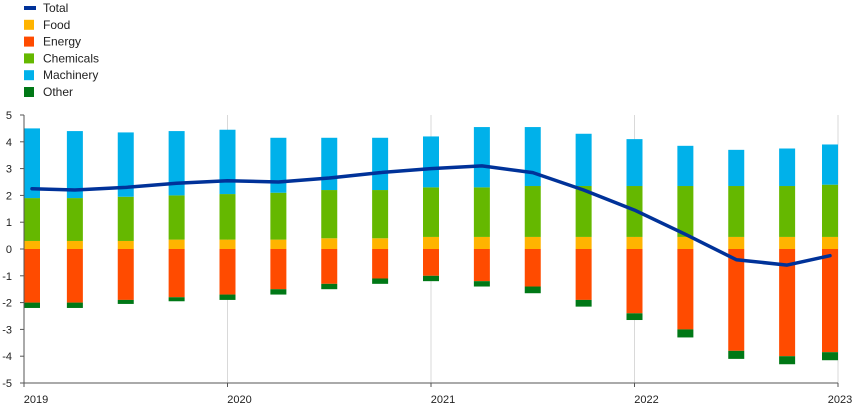 This screenshot has width=865, height=411. What do you see at coordinates (443, 400) in the screenshot?
I see `x-tick-label: 2021` at bounding box center [443, 400].